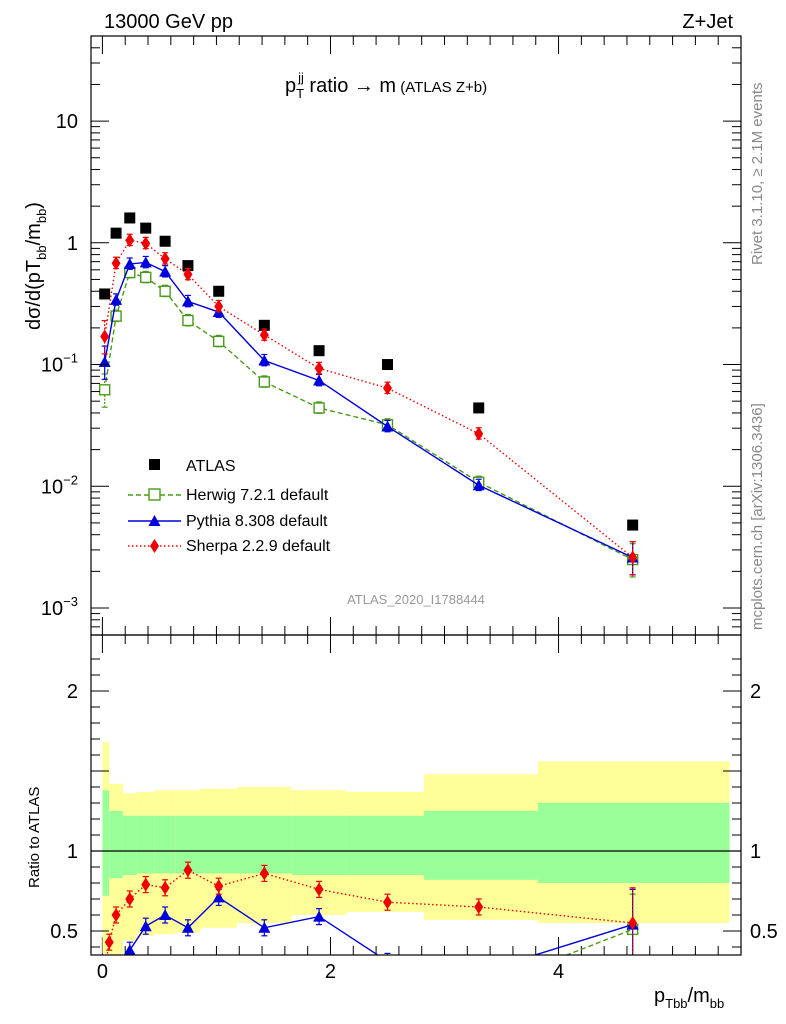 This screenshot has width=786, height=1024. Describe the element at coordinates (757, 174) in the screenshot. I see `rivet-label: Rivet 3.1.10, ≥ 2.1M events` at that location.